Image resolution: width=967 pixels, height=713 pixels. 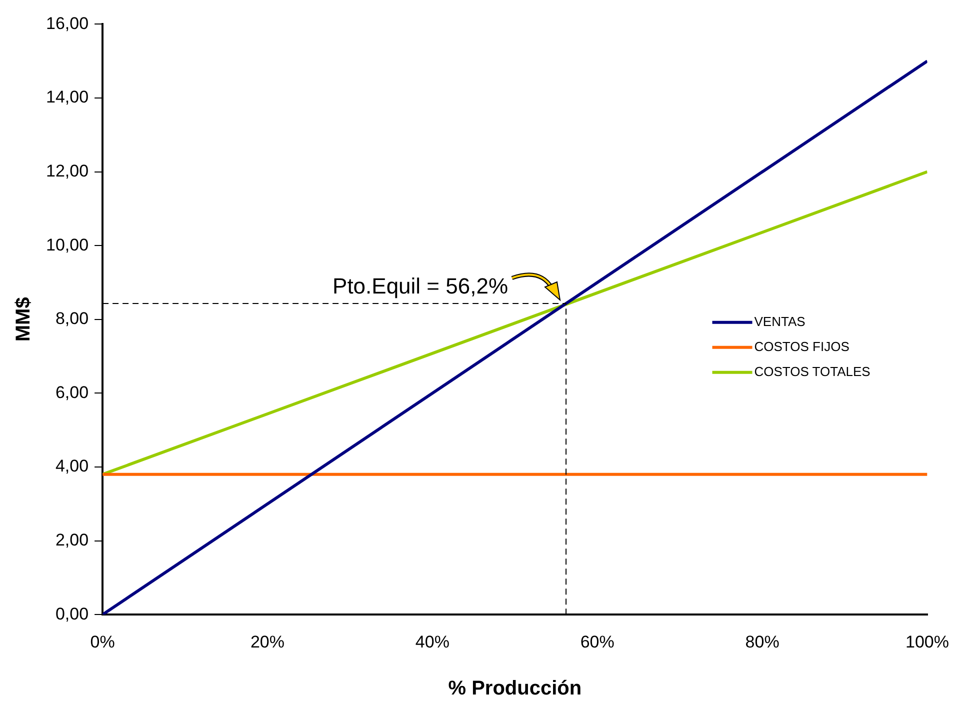 I want to click on y-tick-label: 14,00, so click(x=67, y=97).